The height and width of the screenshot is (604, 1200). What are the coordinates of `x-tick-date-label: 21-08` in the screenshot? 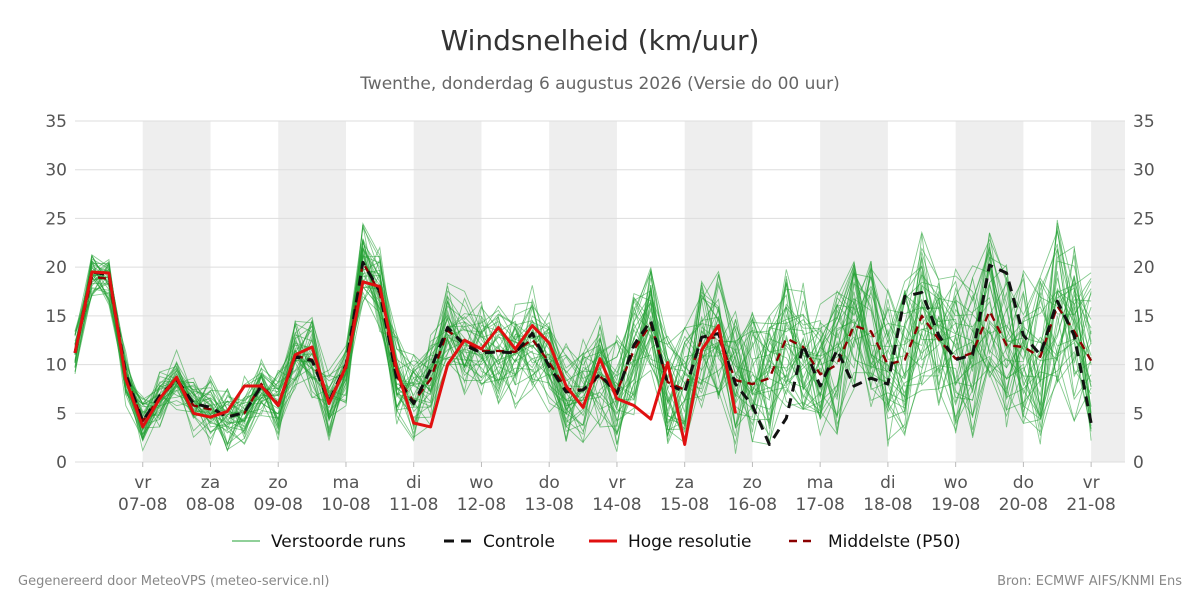 It's located at (1090, 505).